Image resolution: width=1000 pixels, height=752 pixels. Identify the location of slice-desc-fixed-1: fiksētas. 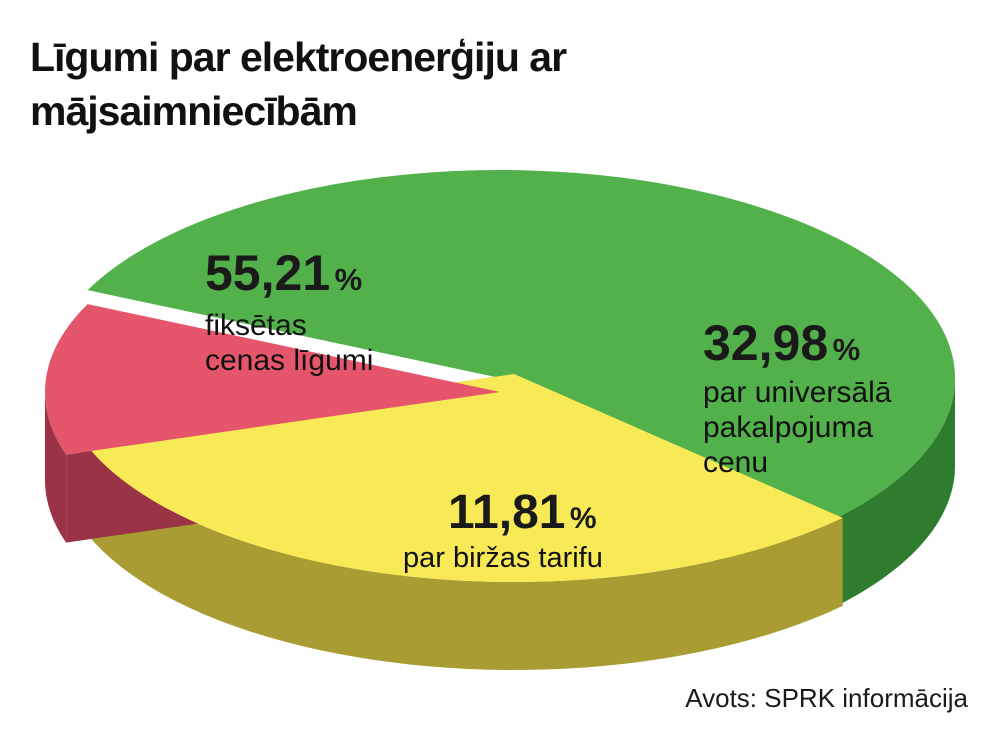
(256, 325).